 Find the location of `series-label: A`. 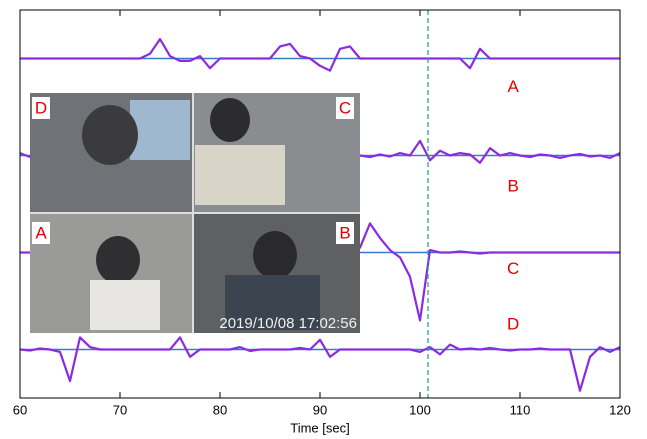

series-label: A is located at coordinates (514, 86).